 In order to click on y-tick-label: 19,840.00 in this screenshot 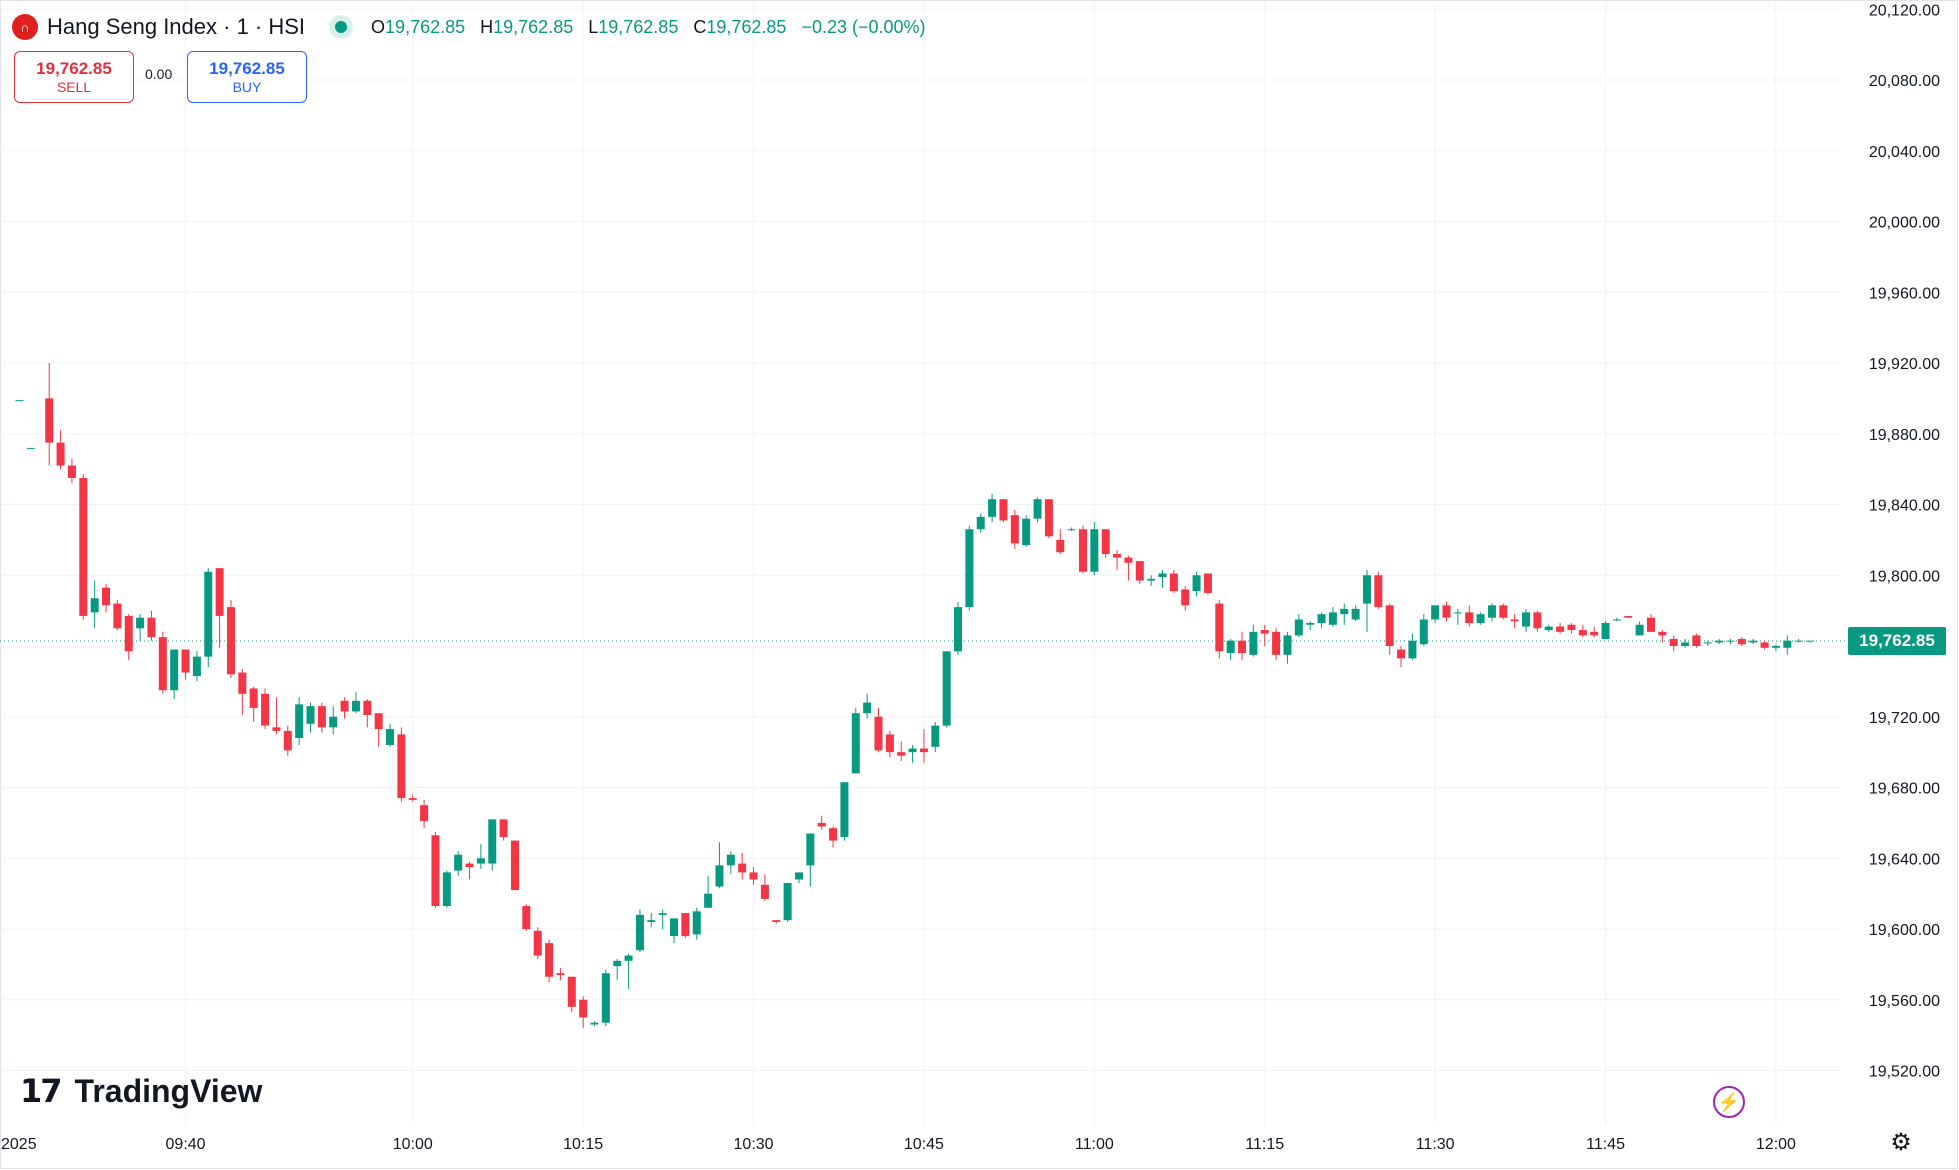, I will do `click(1904, 506)`.